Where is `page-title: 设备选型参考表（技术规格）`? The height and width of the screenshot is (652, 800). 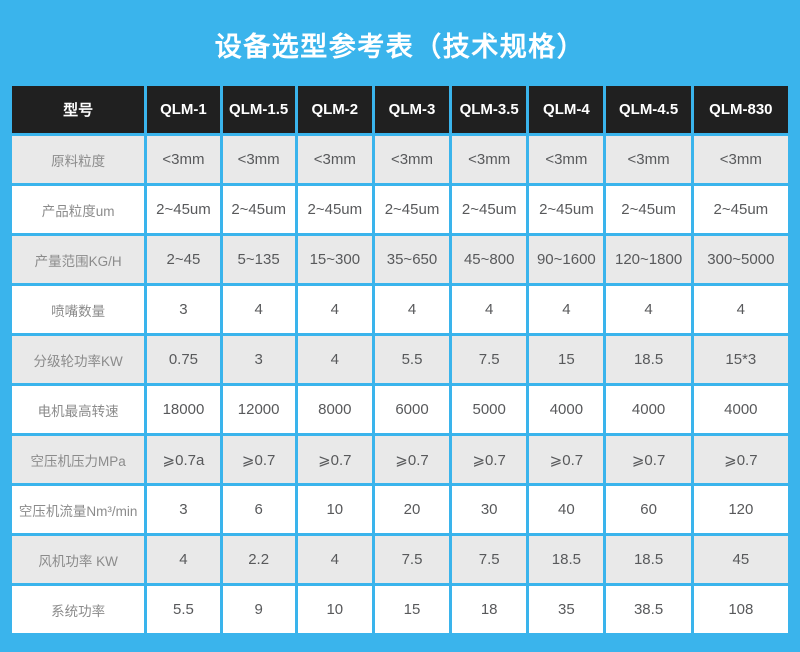 page-title: 设备选型参考表（技术规格） is located at coordinates (400, 47).